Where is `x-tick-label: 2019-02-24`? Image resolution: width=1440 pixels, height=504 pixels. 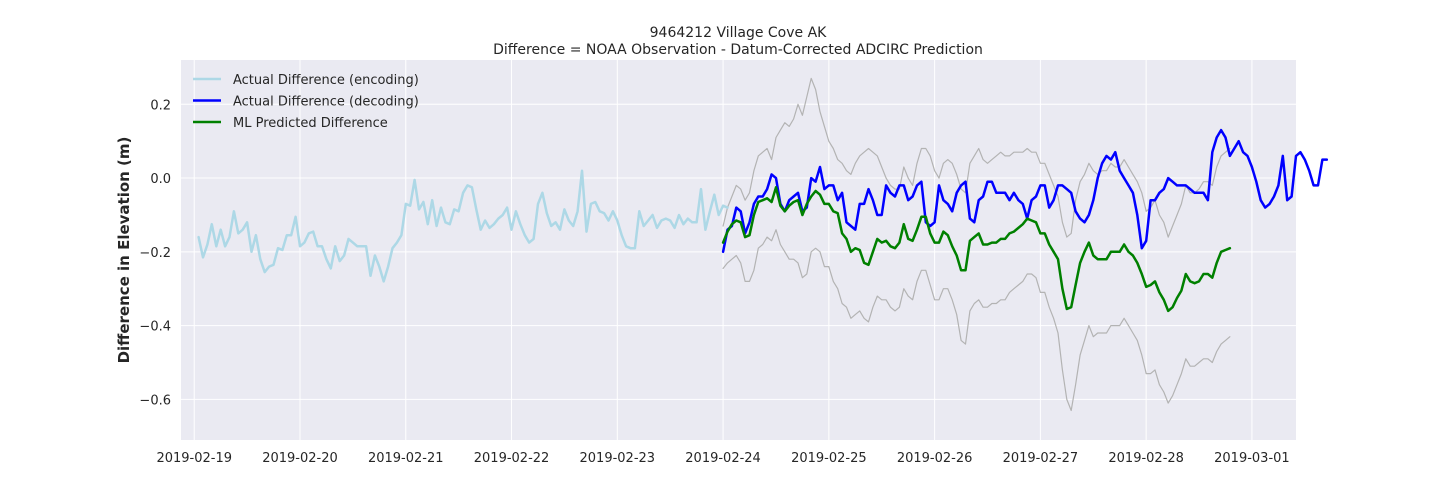 x-tick-label: 2019-02-24 is located at coordinates (723, 458).